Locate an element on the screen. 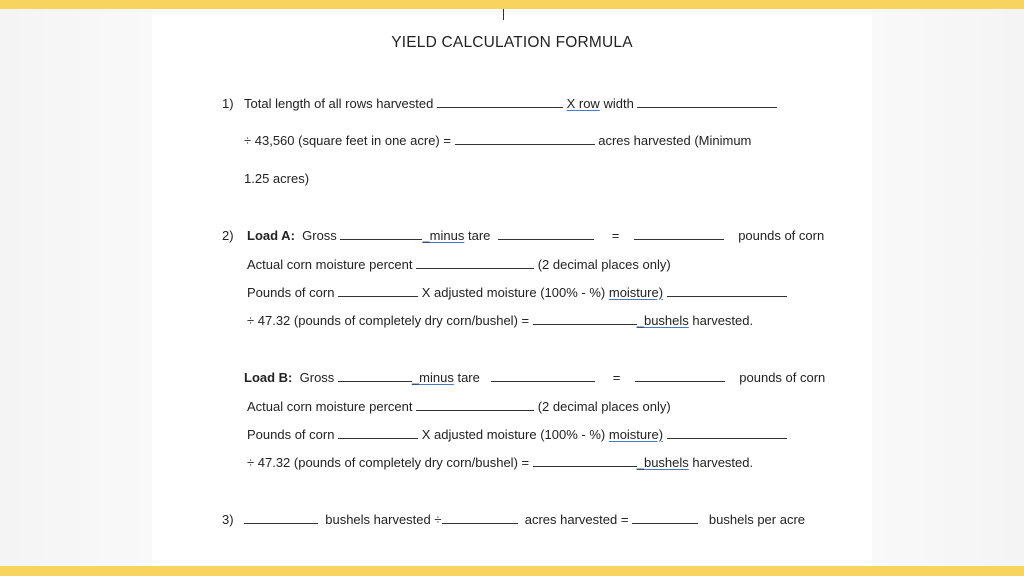  loadB-gross-text: Gross is located at coordinates (317, 377).